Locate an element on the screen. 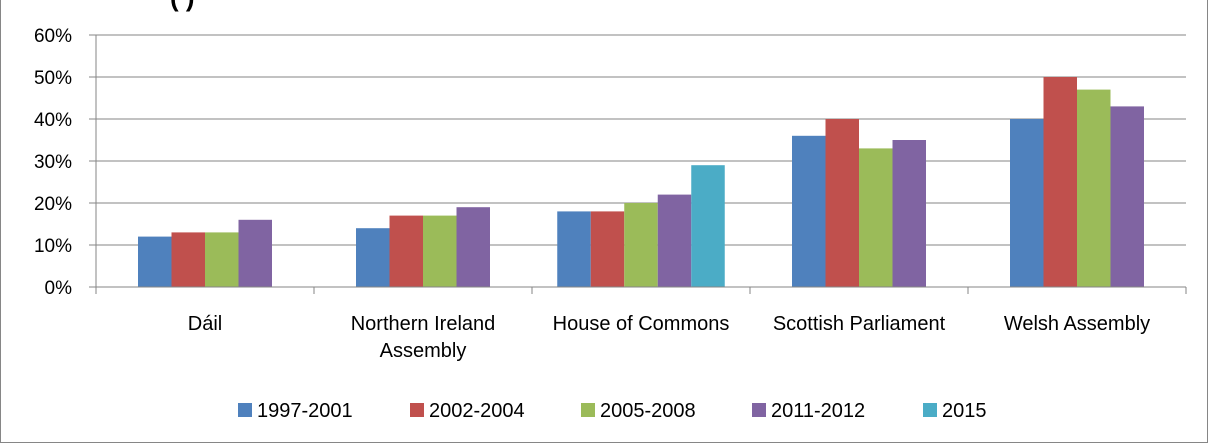 The height and width of the screenshot is (445, 1211). legend-item: 1997-2001 is located at coordinates (295, 411).